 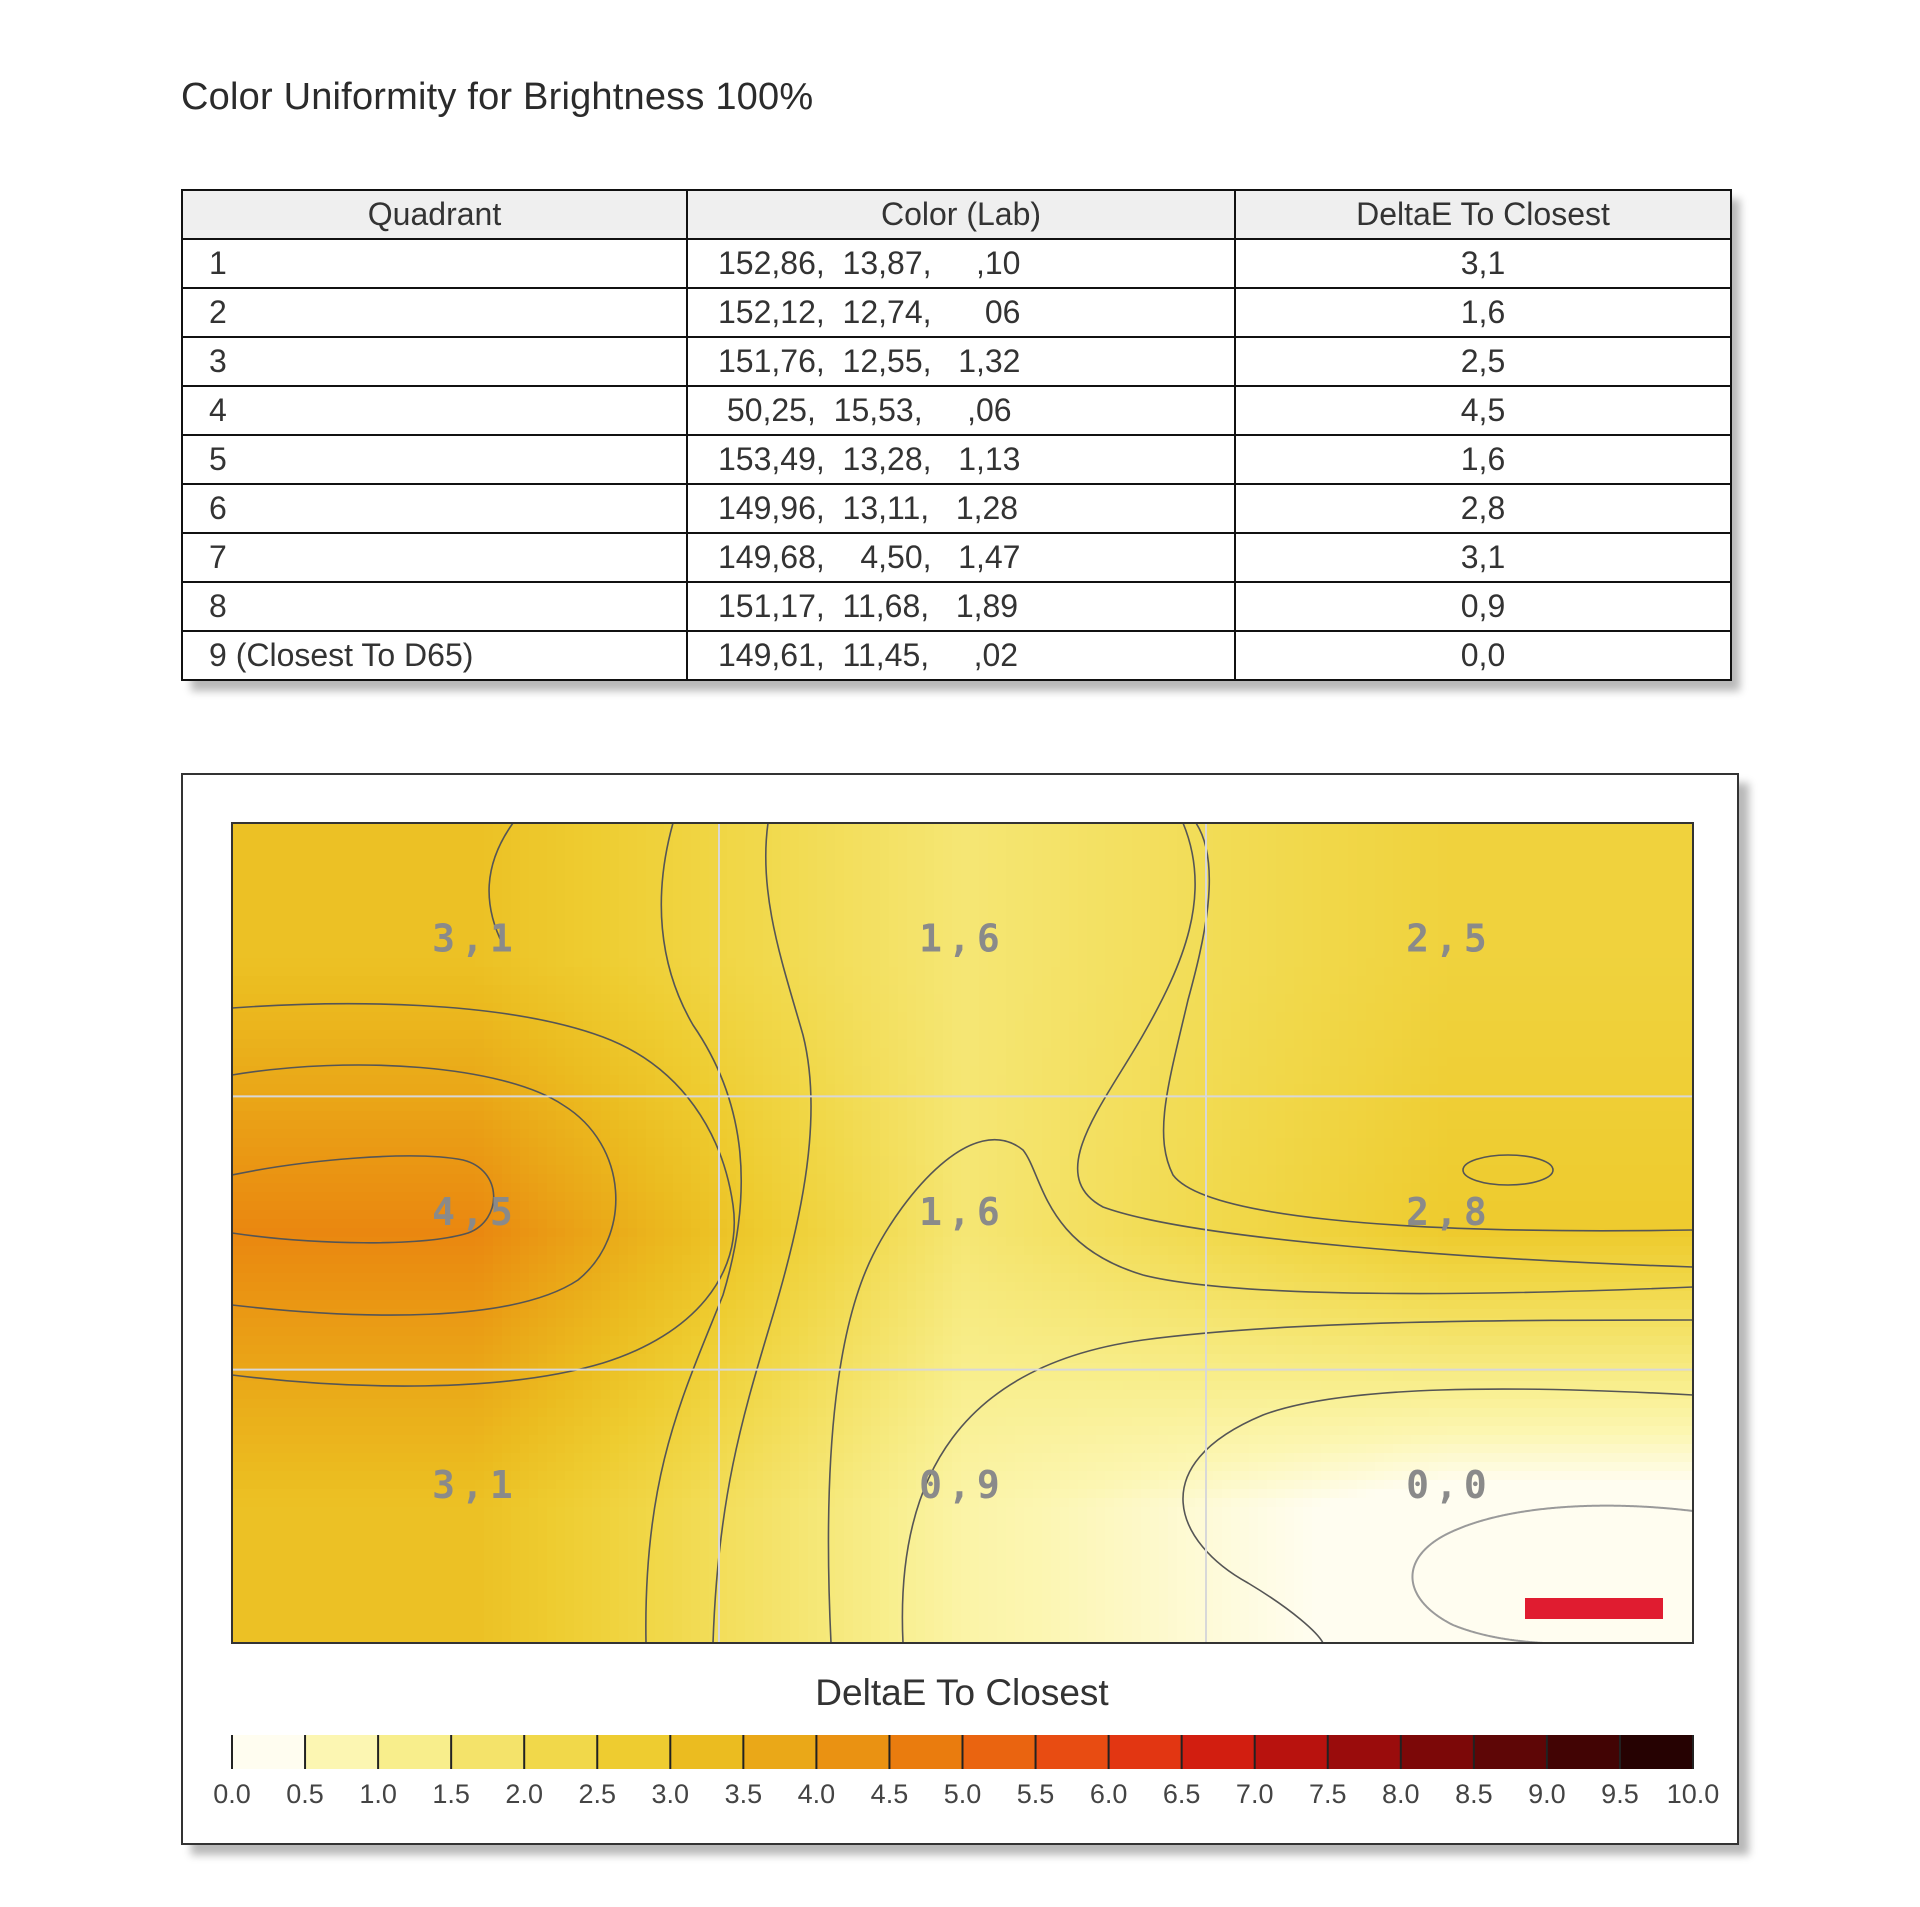 What do you see at coordinates (817, 1794) in the screenshot?
I see `scale-tick-label: 4.0` at bounding box center [817, 1794].